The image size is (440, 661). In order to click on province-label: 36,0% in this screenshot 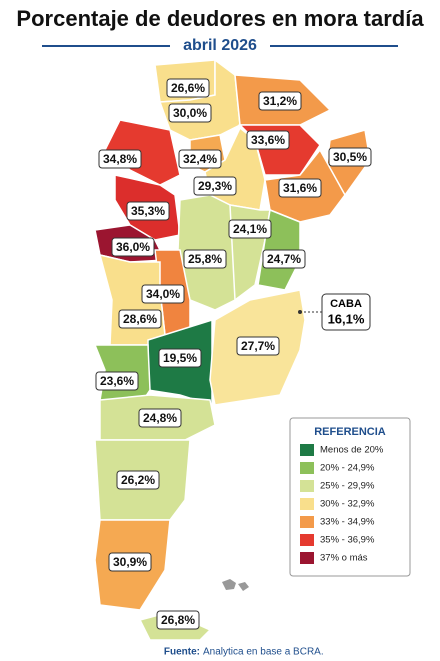, I will do `click(133, 247)`.